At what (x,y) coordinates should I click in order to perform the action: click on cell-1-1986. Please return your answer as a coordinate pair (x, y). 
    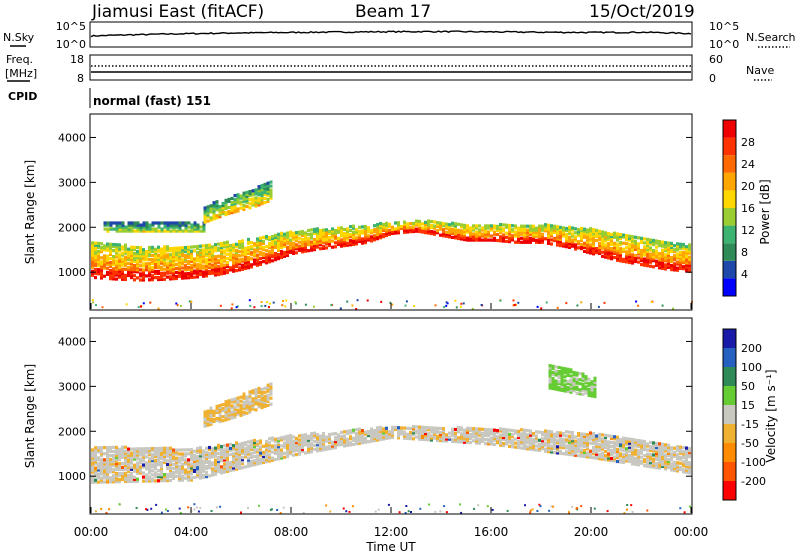
    Looking at the image, I should click on (132, 229).